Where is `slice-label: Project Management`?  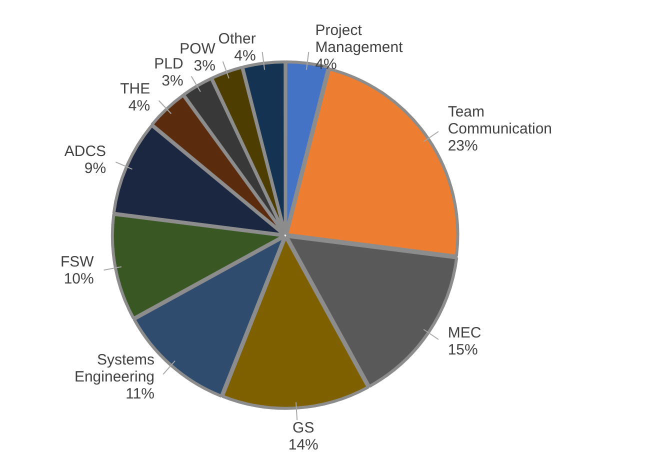 slice-label: Project Management is located at coordinates (359, 39).